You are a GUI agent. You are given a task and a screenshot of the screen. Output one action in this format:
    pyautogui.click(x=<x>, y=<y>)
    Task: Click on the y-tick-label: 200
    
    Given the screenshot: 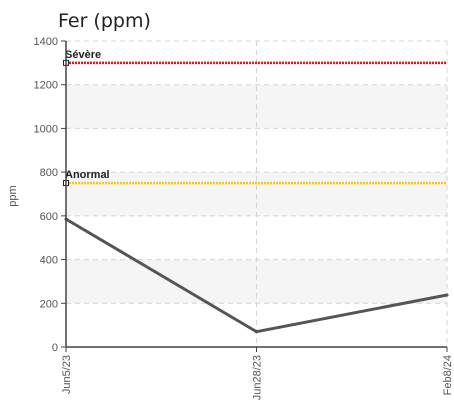 What is the action you would take?
    pyautogui.click(x=49, y=304)
    